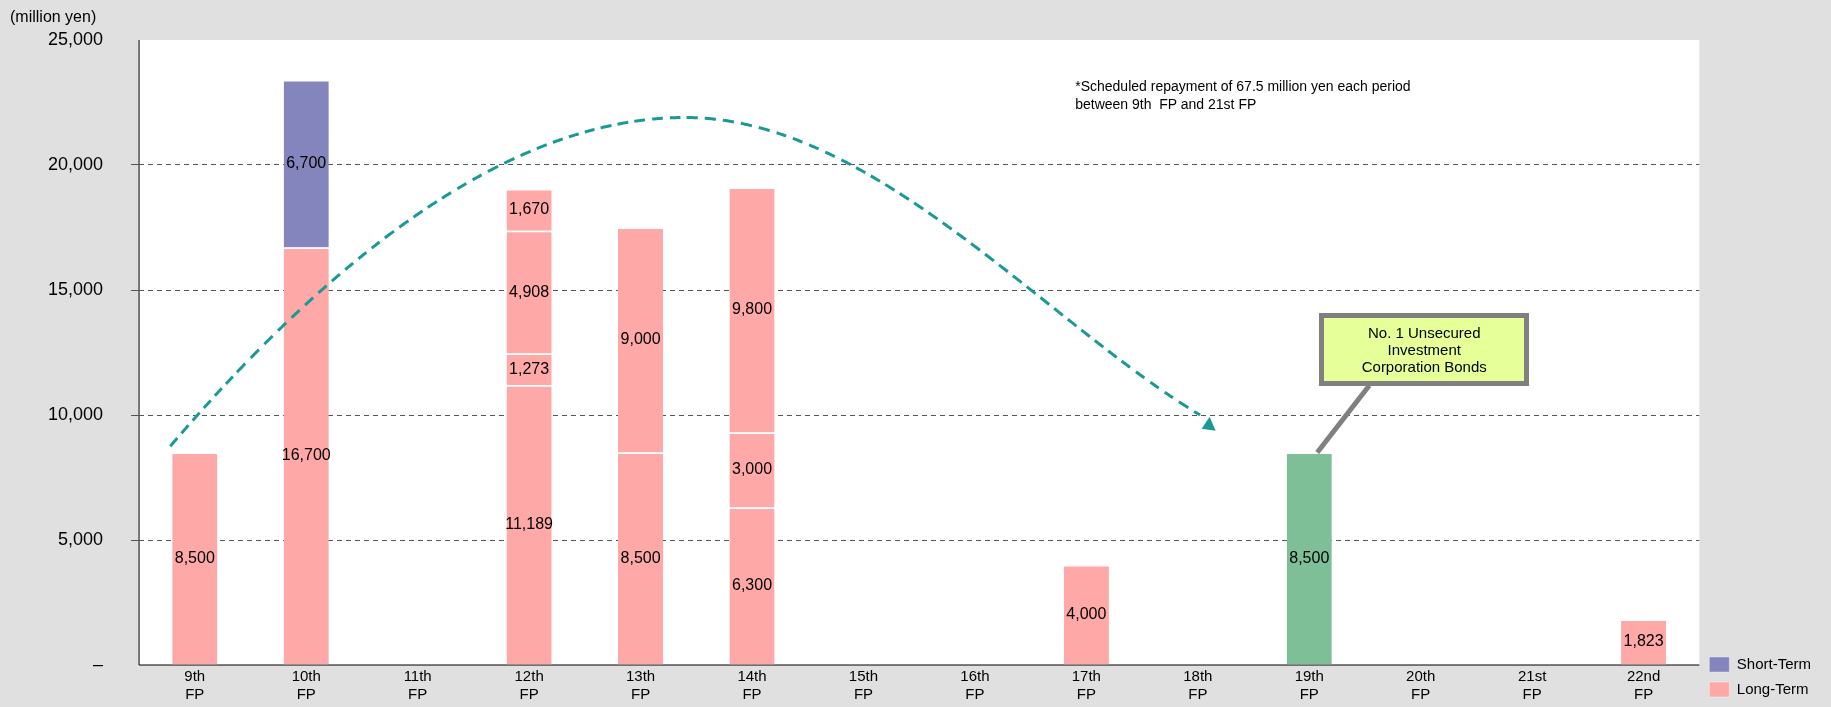  Describe the element at coordinates (53, 17) in the screenshot. I see `y-axis-title: (million yen)` at that location.